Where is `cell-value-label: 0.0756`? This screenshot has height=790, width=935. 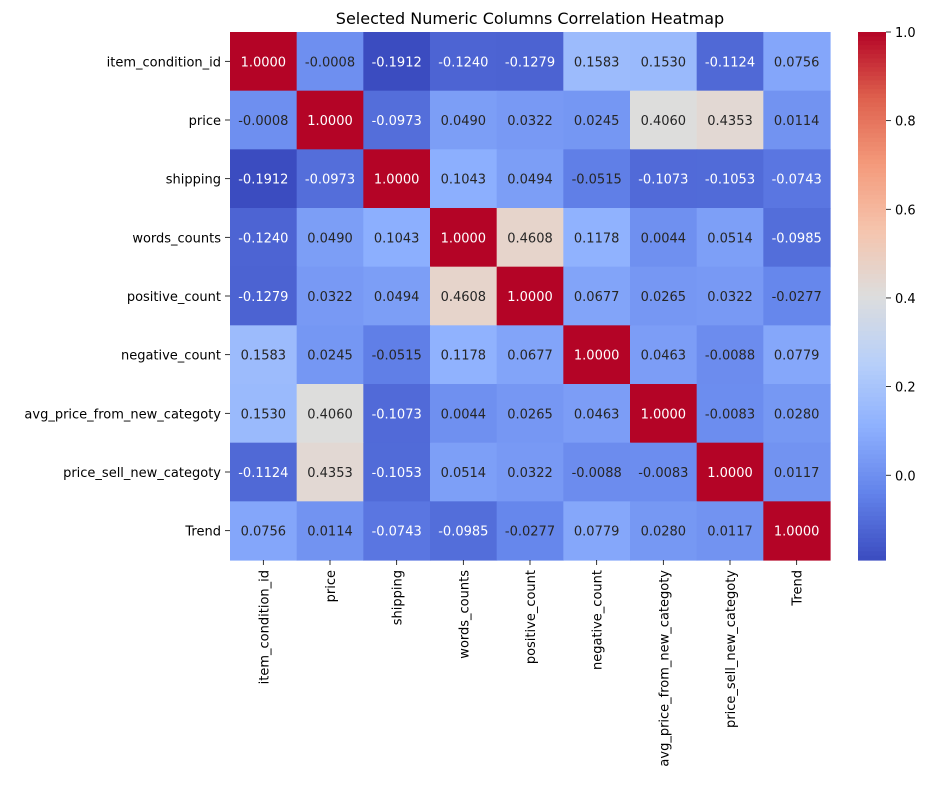 cell-value-label: 0.0756 is located at coordinates (264, 532).